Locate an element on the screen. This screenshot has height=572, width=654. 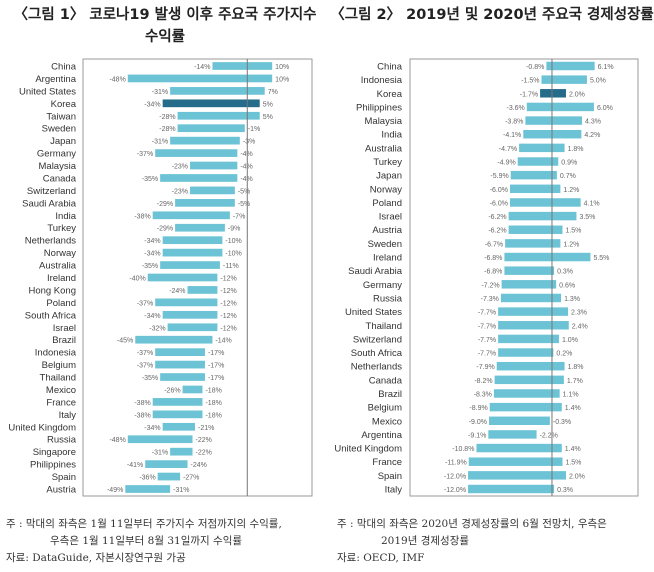
chart1-category-label: Israel is located at coordinates (64, 328).